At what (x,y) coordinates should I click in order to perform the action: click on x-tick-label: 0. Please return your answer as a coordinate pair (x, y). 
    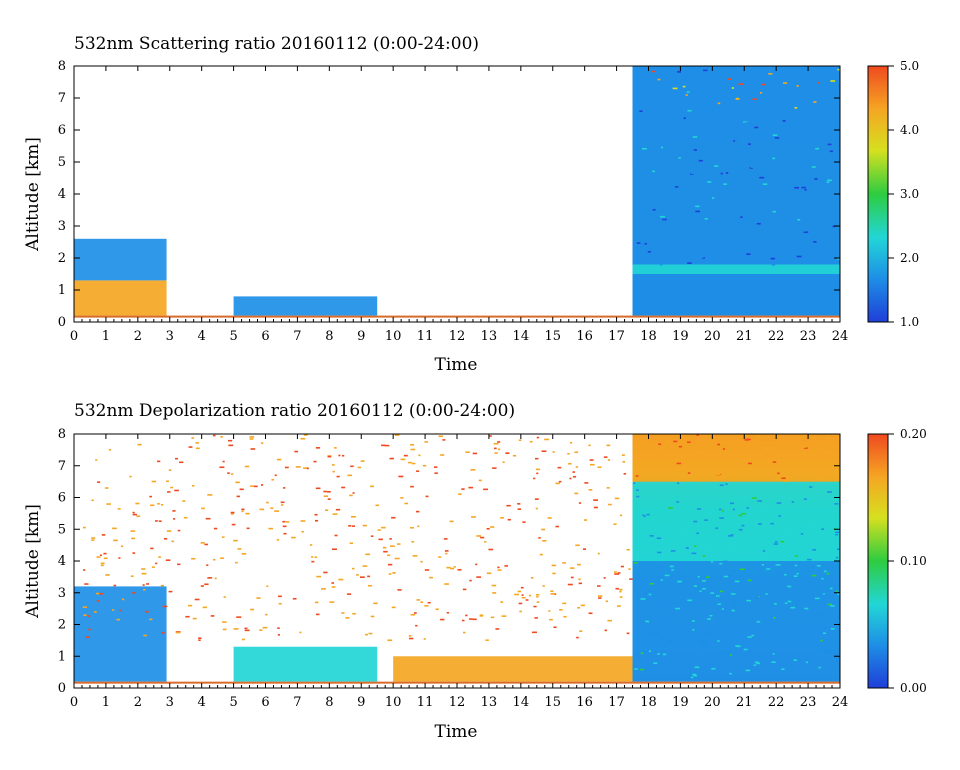
    Looking at the image, I should click on (74, 336).